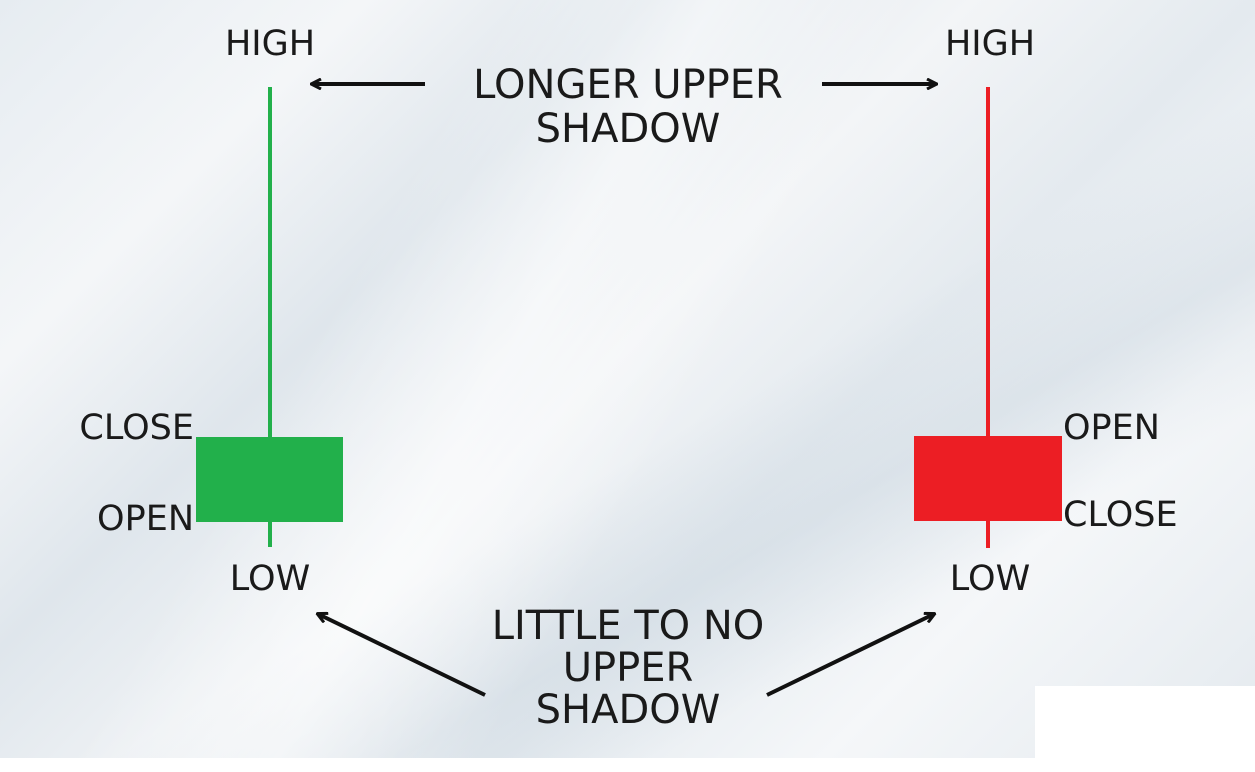 This screenshot has height=772, width=1255. What do you see at coordinates (628, 85) in the screenshot?
I see `top-caption-line-1: LONGER UPPER` at bounding box center [628, 85].